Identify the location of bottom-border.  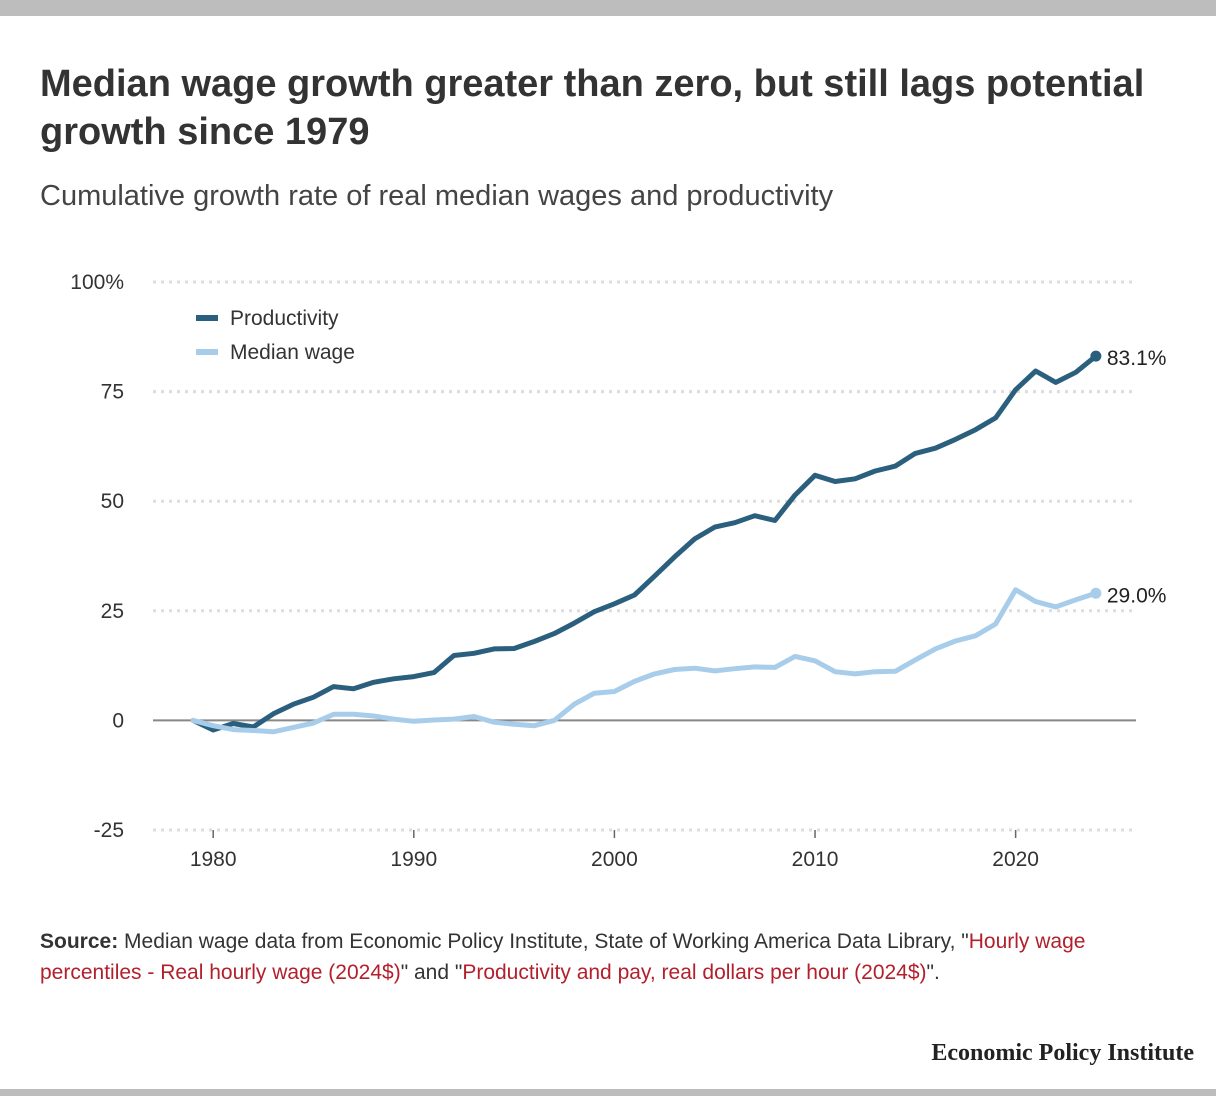
(608, 1092).